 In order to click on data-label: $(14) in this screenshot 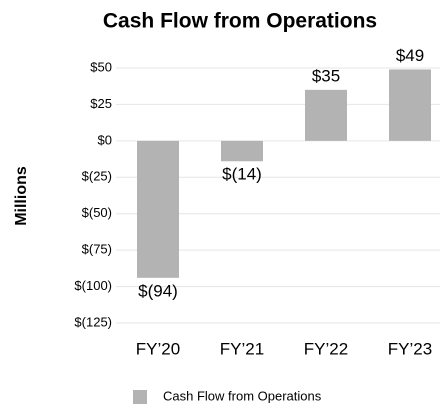, I will do `click(242, 174)`.